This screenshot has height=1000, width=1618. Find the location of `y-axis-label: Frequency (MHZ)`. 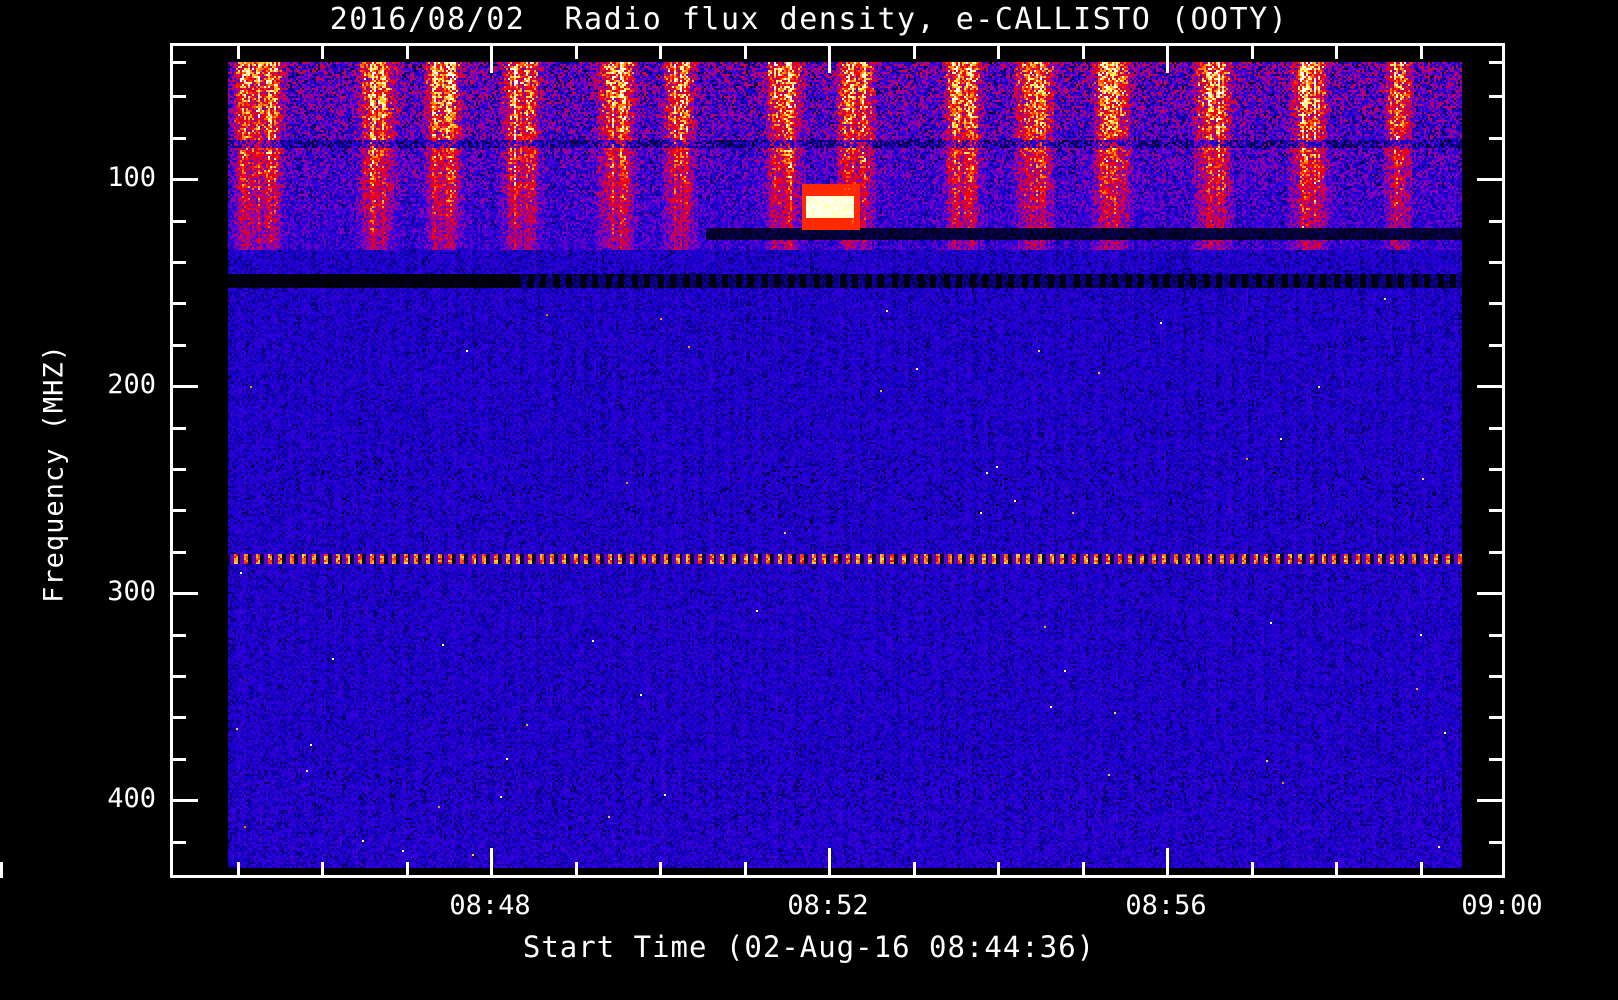

y-axis-label: Frequency (MHZ) is located at coordinates (54, 473).